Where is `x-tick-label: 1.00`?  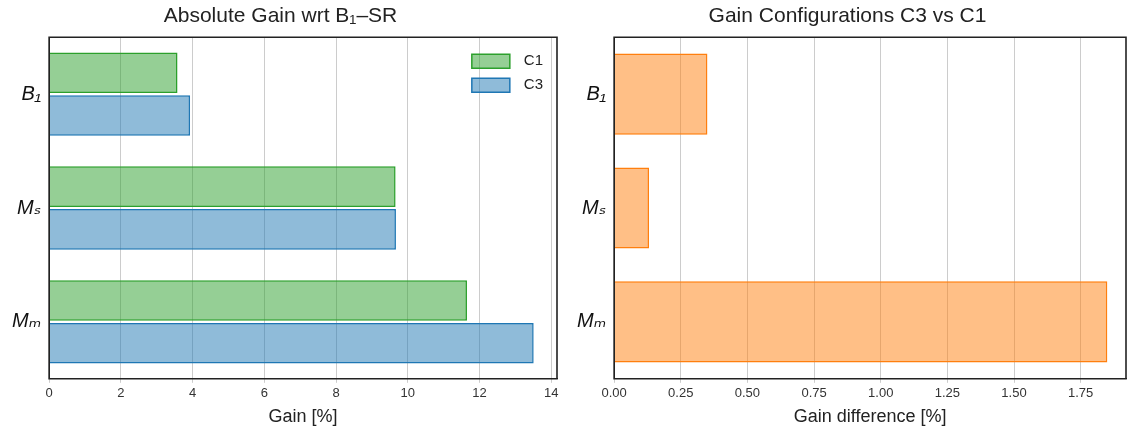
x-tick-label: 1.00 is located at coordinates (881, 393).